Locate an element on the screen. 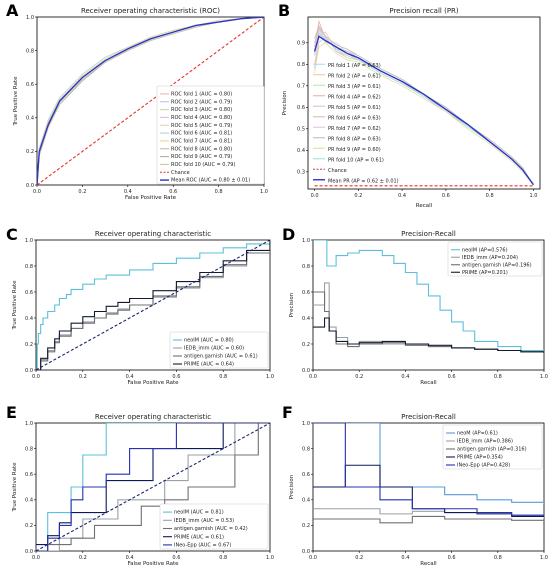 This screenshot has height=571, width=550. legend-label: ROC fold 9 (AUC = 0.79) is located at coordinates (201, 157).